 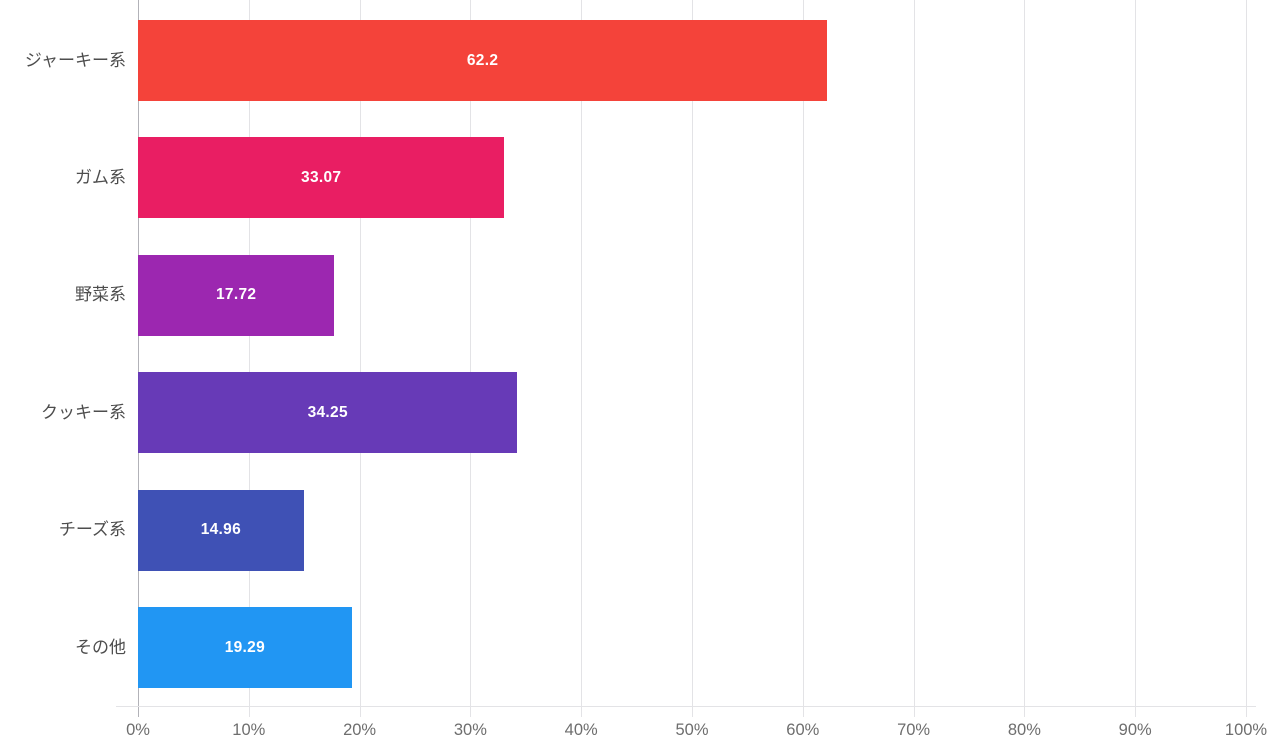 I want to click on bar-value-label: 34.25, so click(x=327, y=412).